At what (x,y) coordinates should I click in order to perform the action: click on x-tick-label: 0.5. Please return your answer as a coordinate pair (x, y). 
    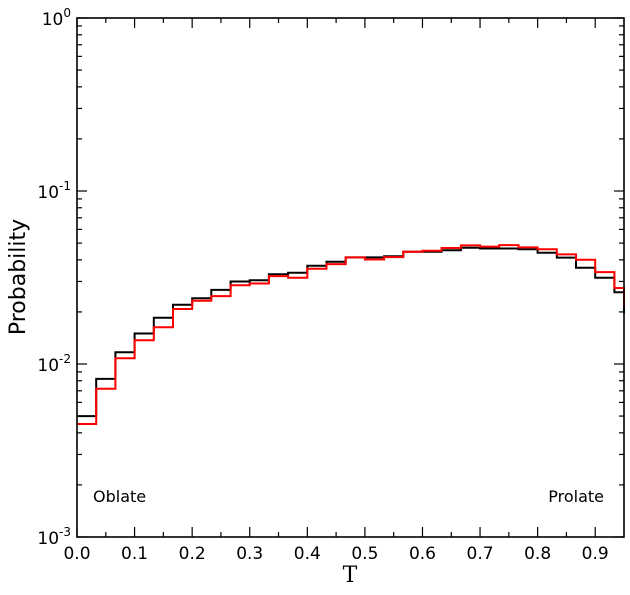
    Looking at the image, I should click on (364, 554).